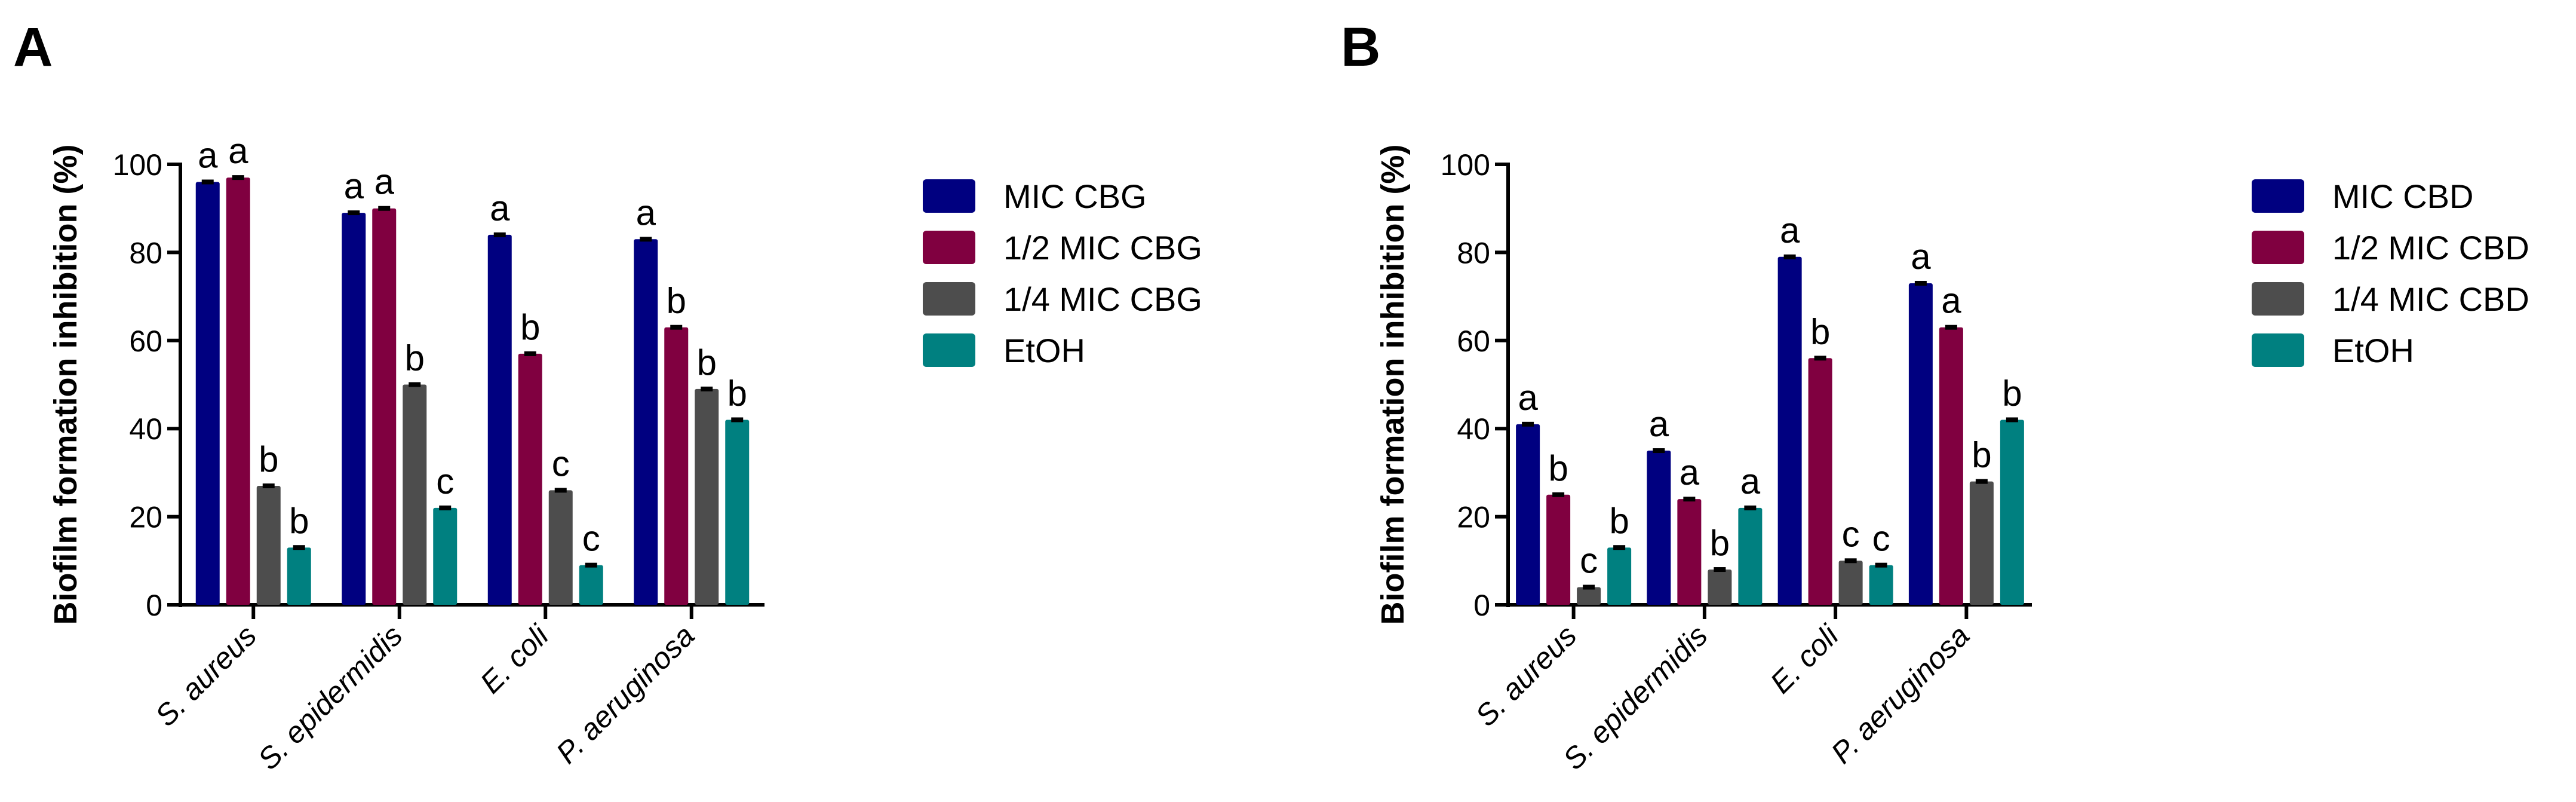  I want to click on legend-label: 1/4 MIC CBG, so click(1102, 299).